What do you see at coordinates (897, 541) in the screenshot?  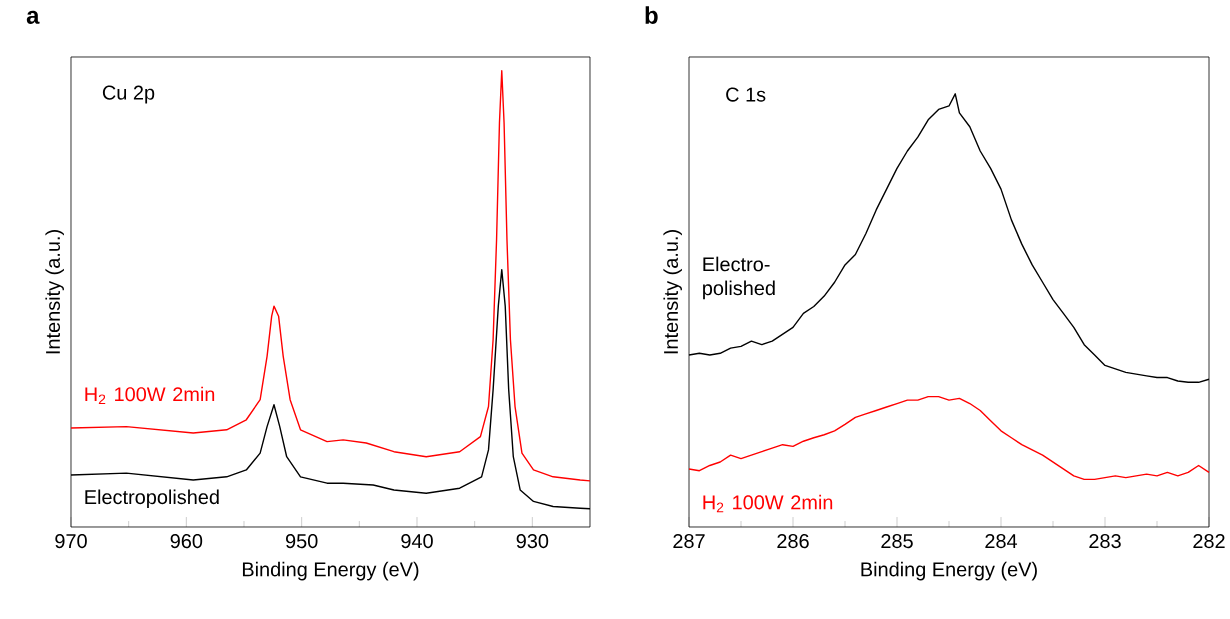 I see `x-tick-label: 285` at bounding box center [897, 541].